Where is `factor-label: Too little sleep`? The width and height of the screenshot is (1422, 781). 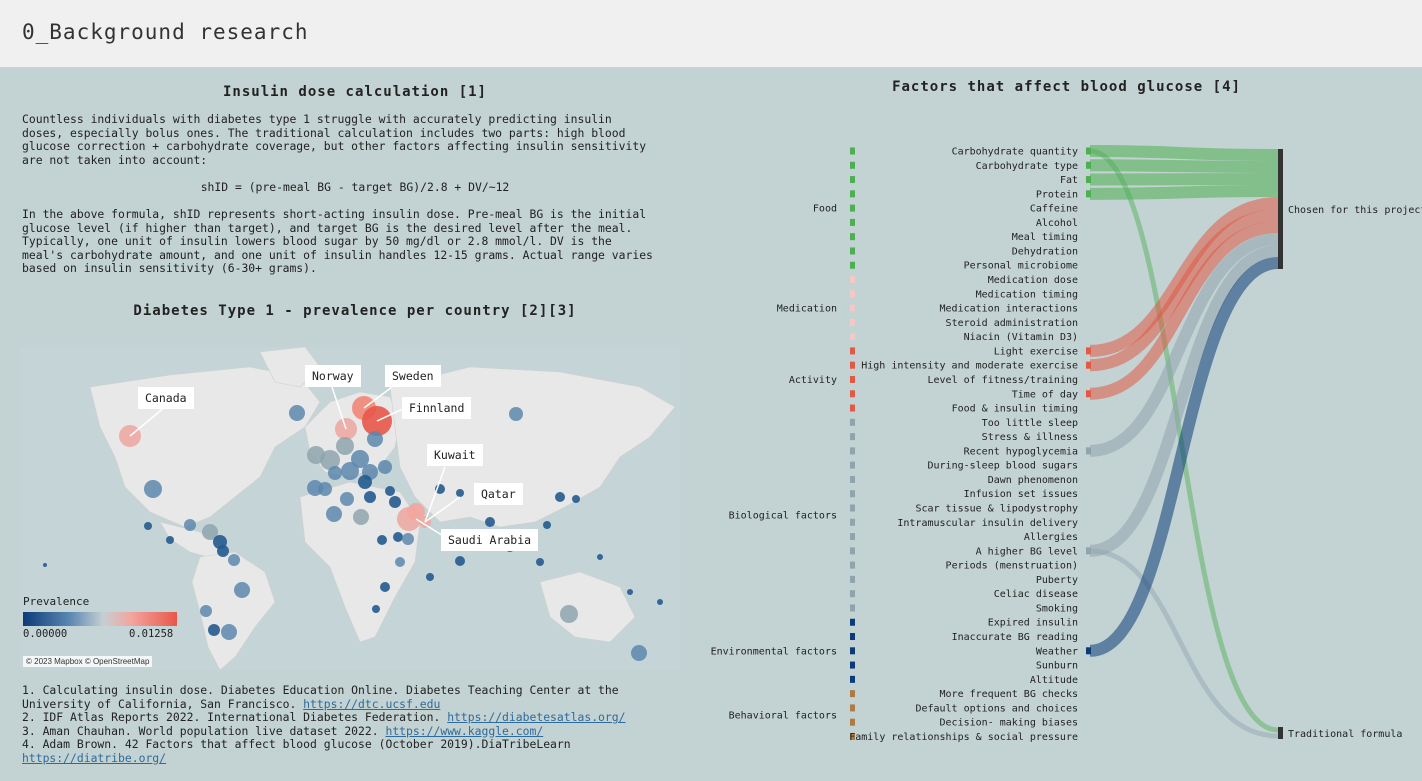
factor-label: Too little sleep is located at coordinates (1030, 423).